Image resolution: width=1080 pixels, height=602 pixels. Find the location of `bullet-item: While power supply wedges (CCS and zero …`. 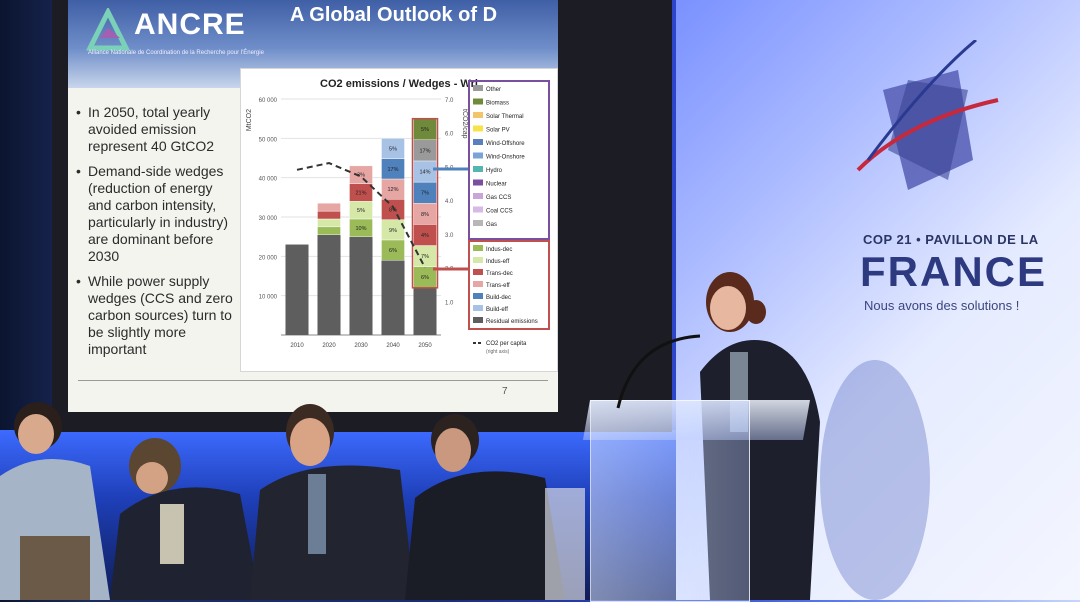

bullet-item: While power supply wedges (CCS and zero … is located at coordinates (154, 315).